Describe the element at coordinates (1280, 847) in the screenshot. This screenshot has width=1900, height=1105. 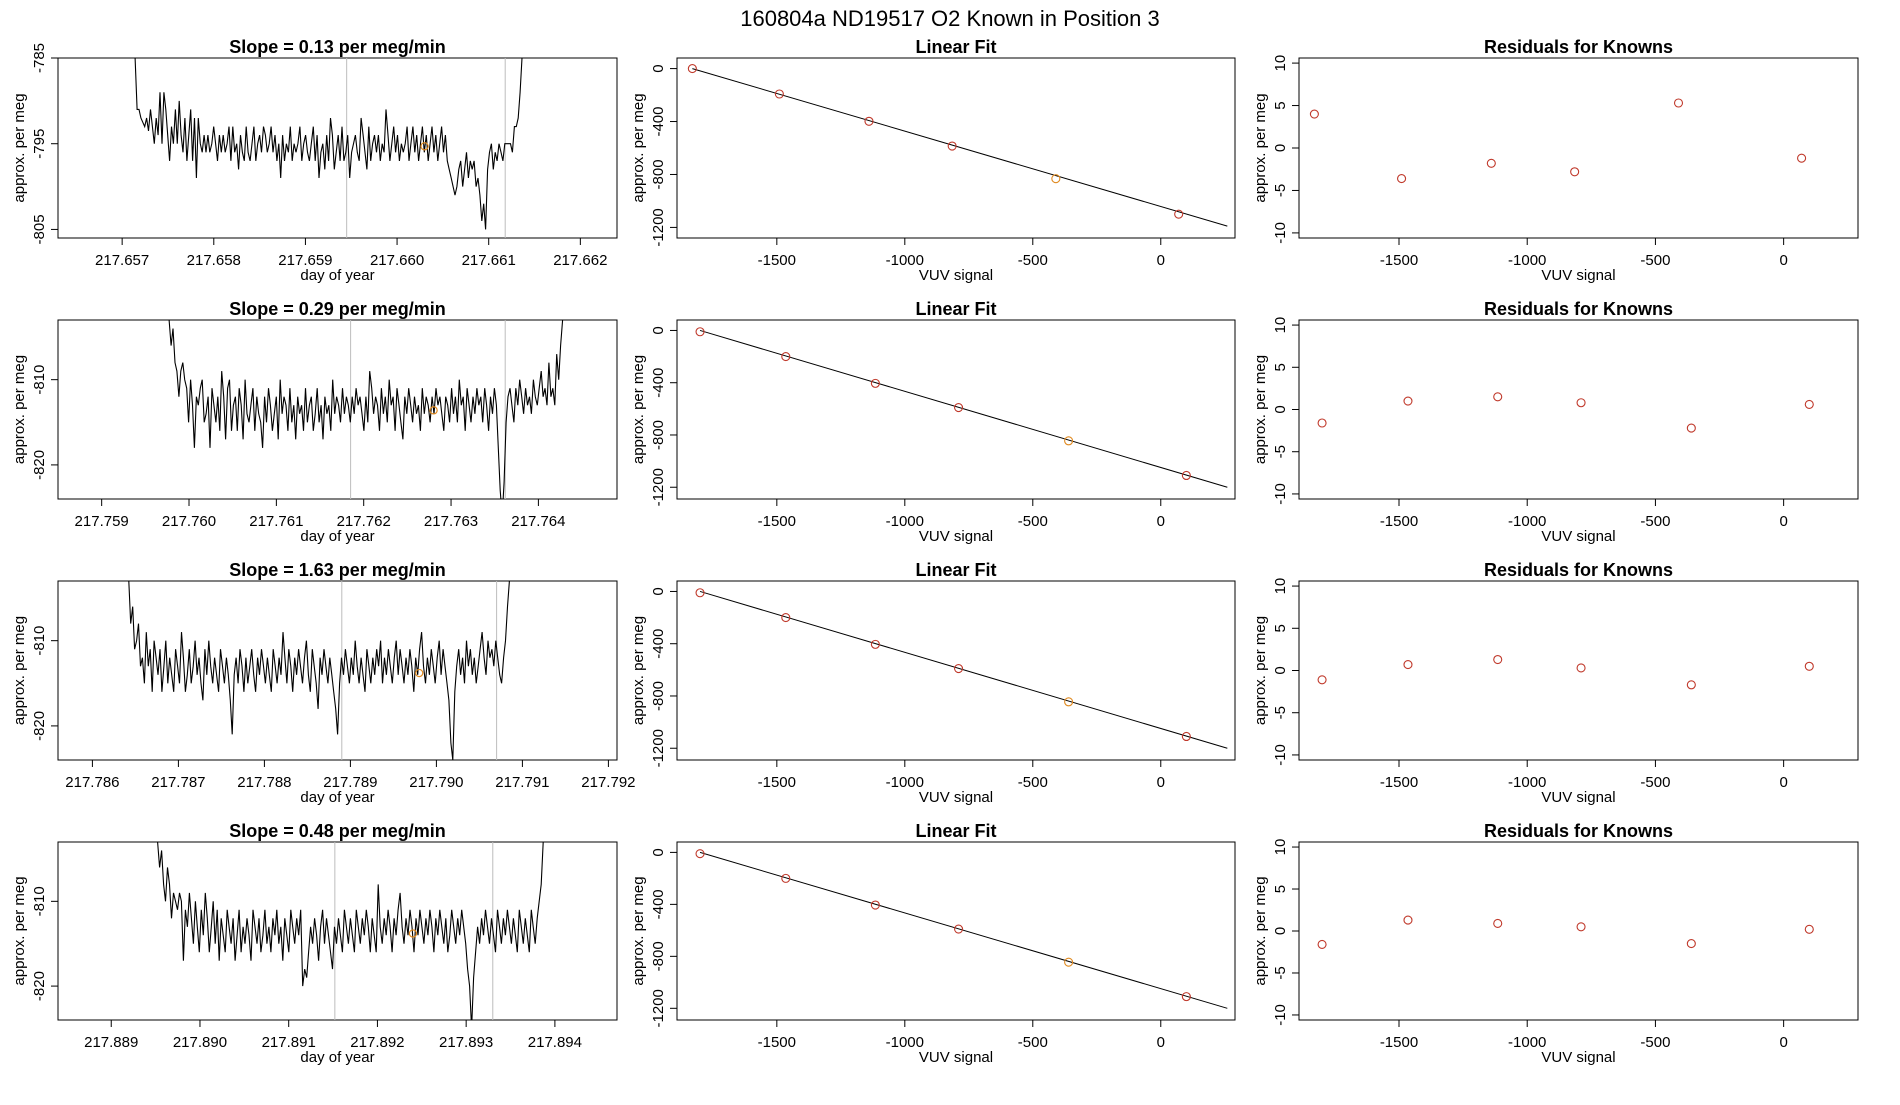
I see `y-tick-label: 10` at that location.